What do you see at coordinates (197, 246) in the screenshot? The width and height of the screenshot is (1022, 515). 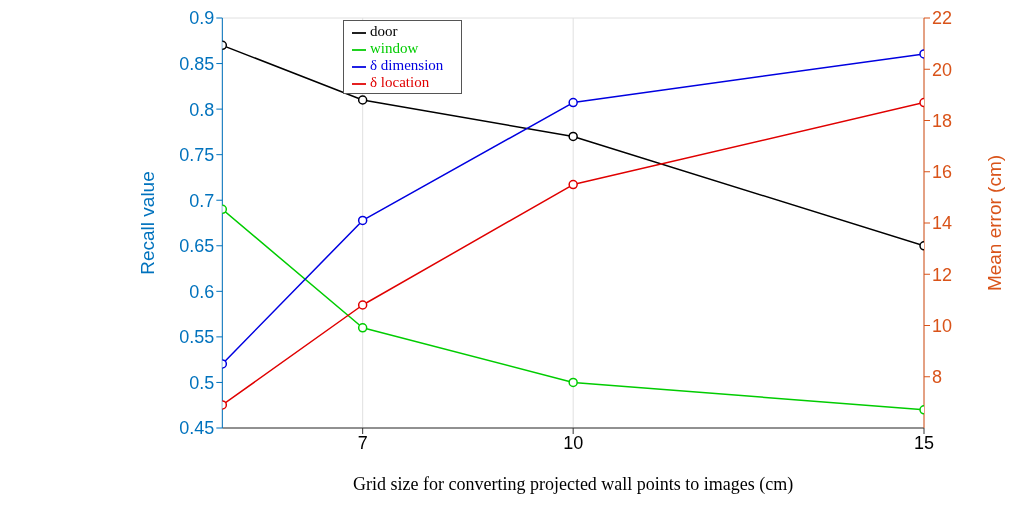 I see `y-tick-label: 0.65` at bounding box center [197, 246].